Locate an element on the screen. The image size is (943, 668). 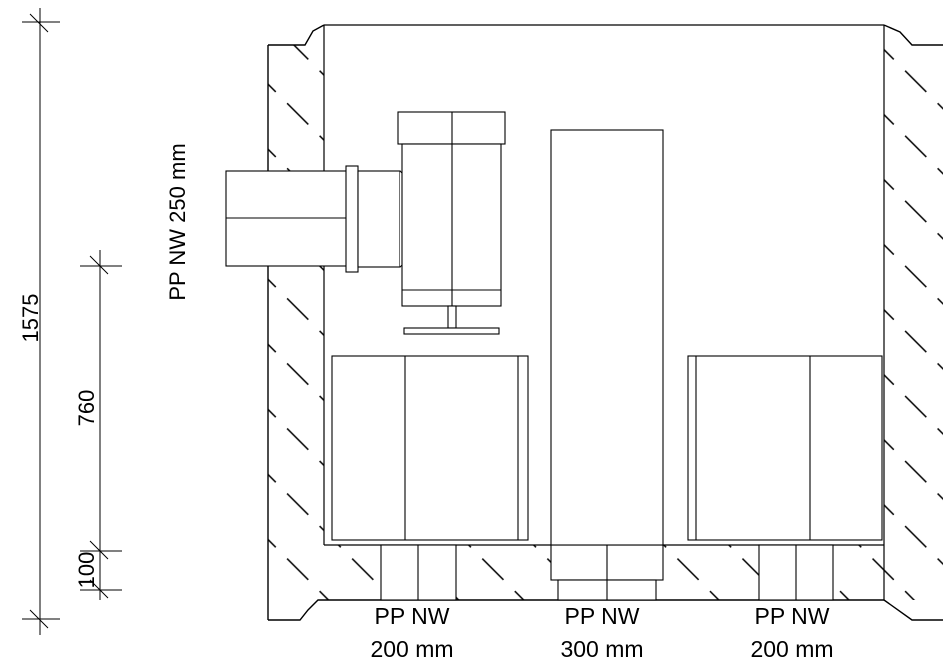
inlet-pipe-label: PP NW 250 mm is located at coordinates (177, 221).